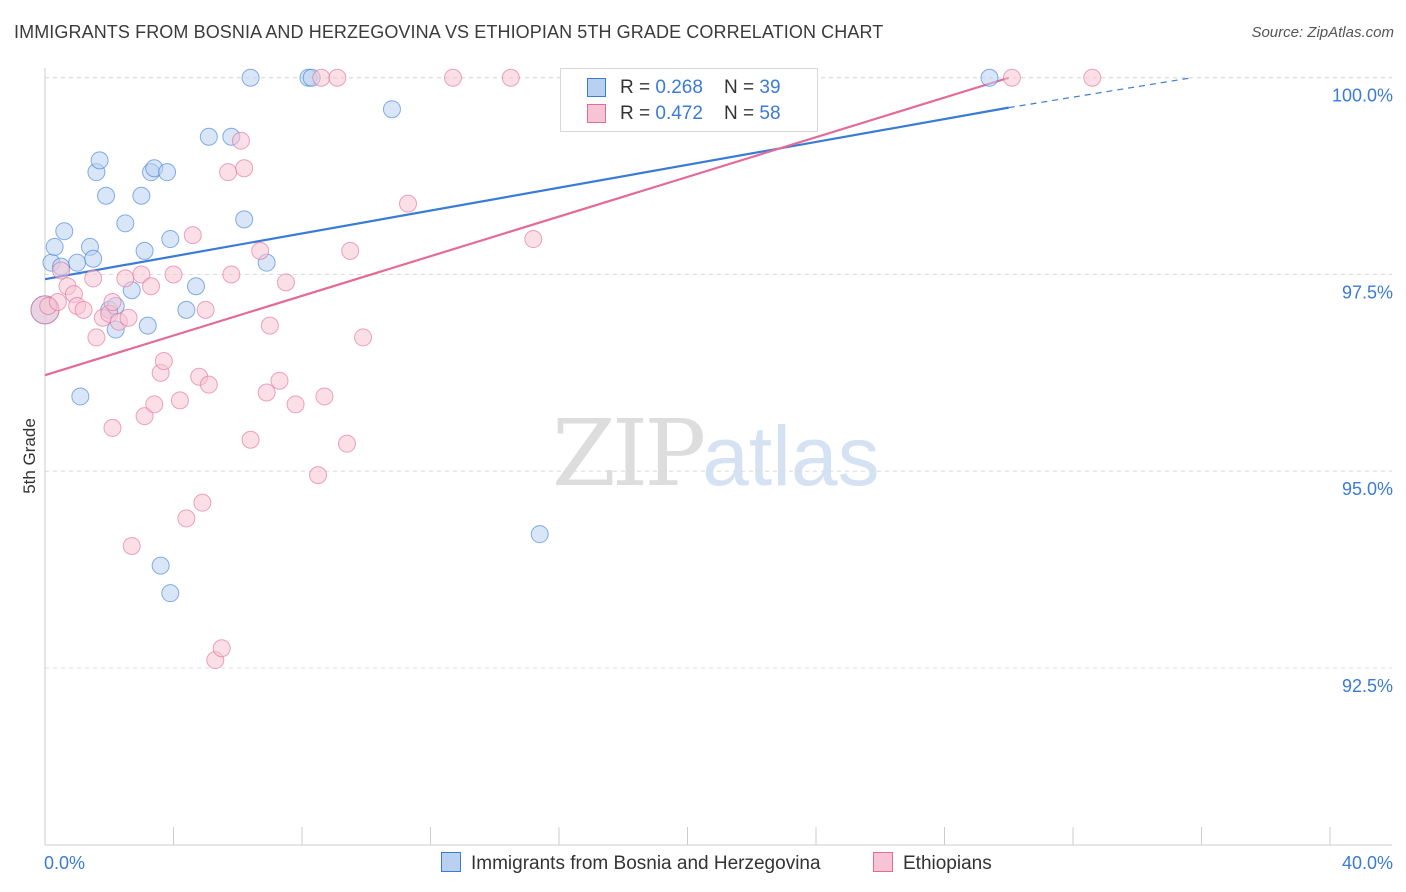 The image size is (1406, 892). Describe the element at coordinates (1367, 863) in the screenshot. I see `x-tick-label-right: 40.0%` at that location.